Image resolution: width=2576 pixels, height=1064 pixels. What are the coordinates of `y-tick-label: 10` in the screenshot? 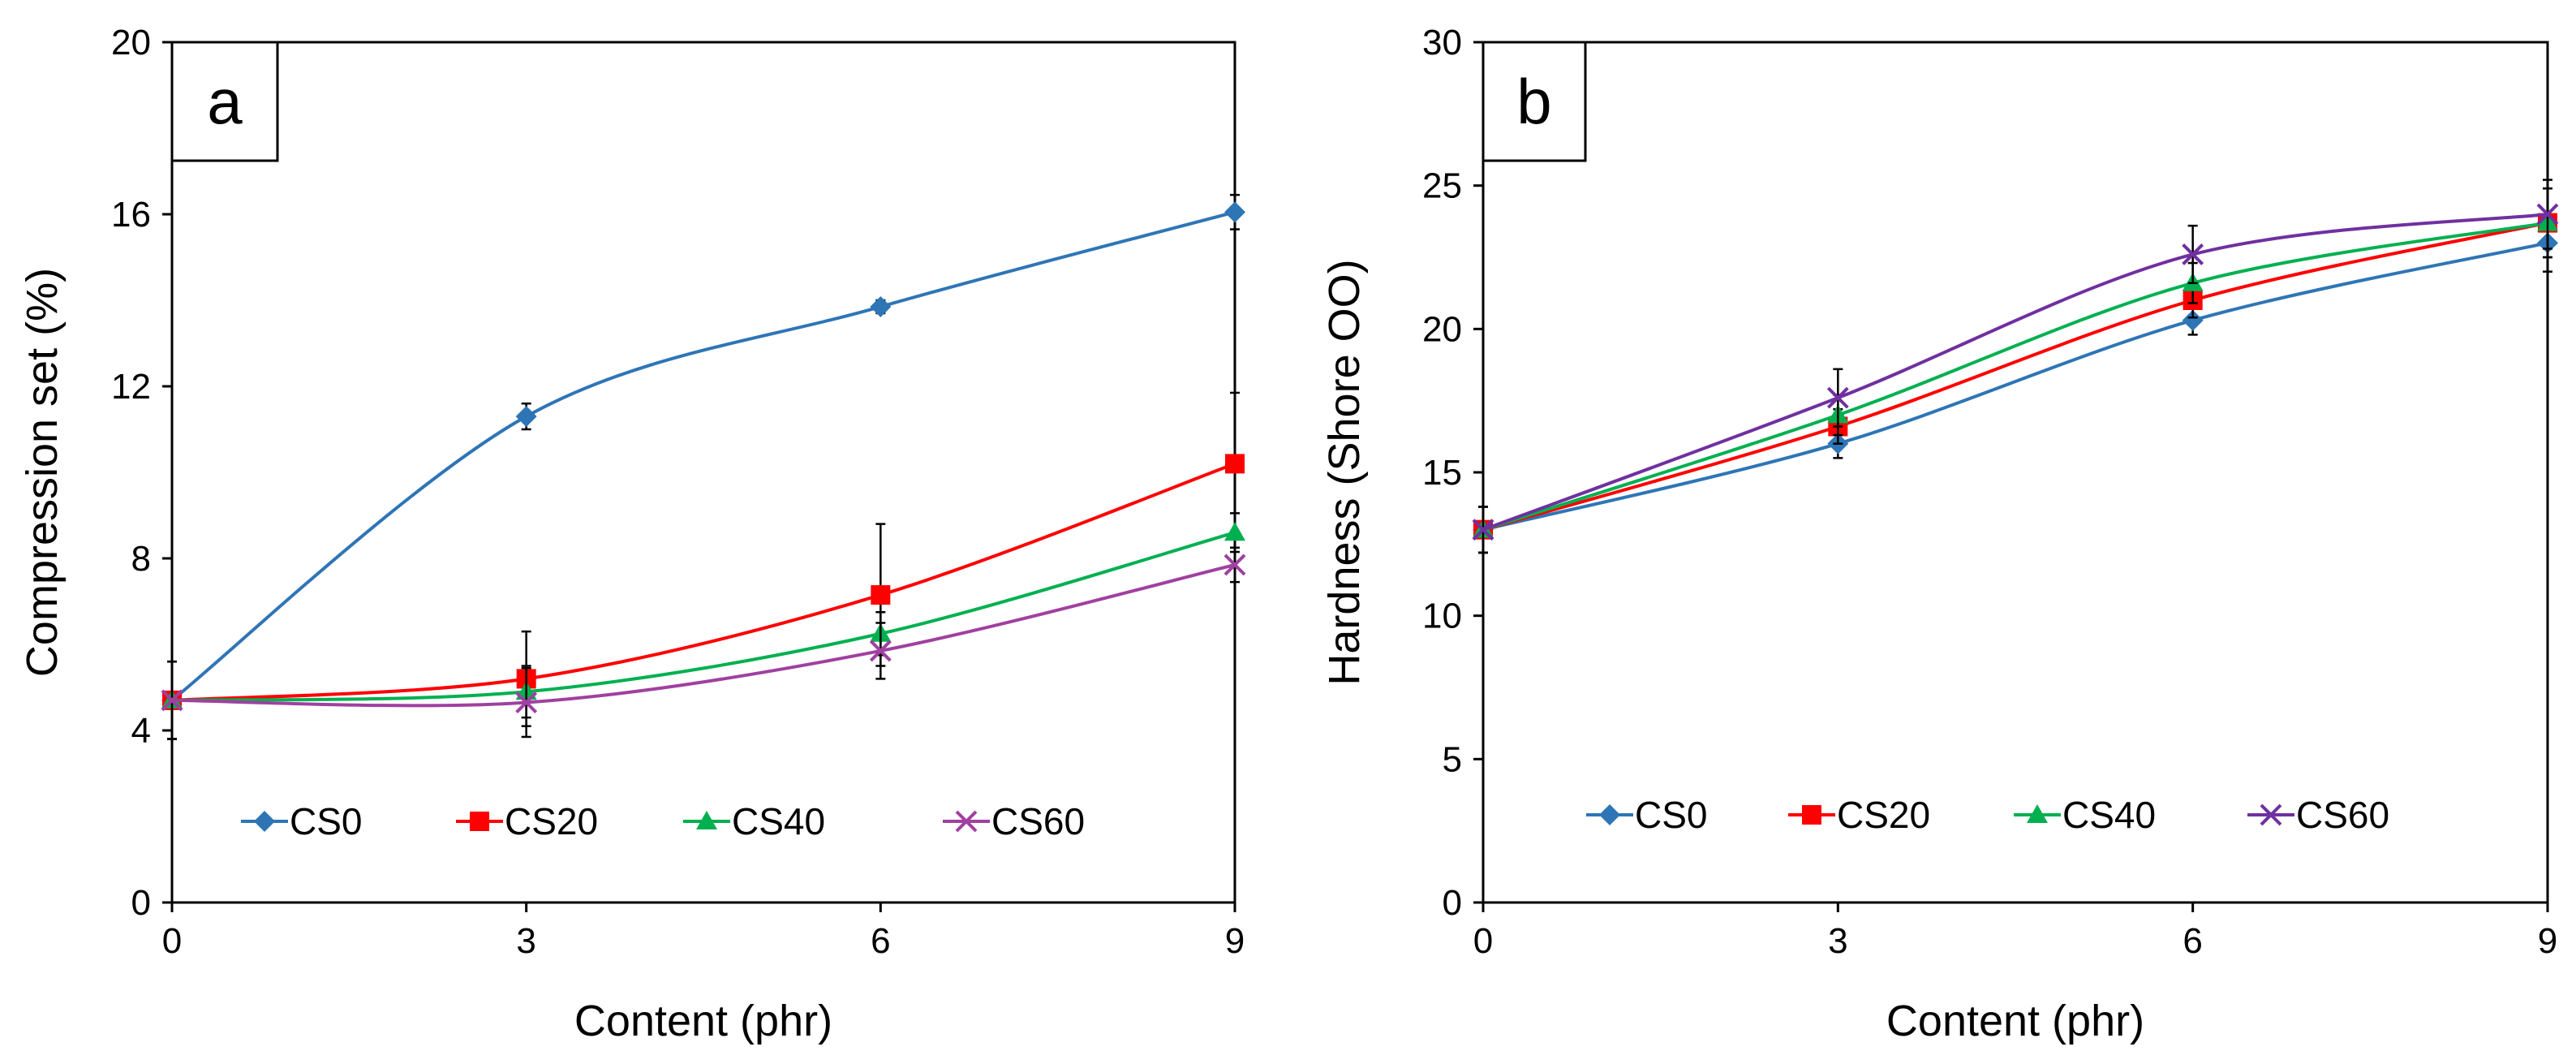 It's located at (1442, 616).